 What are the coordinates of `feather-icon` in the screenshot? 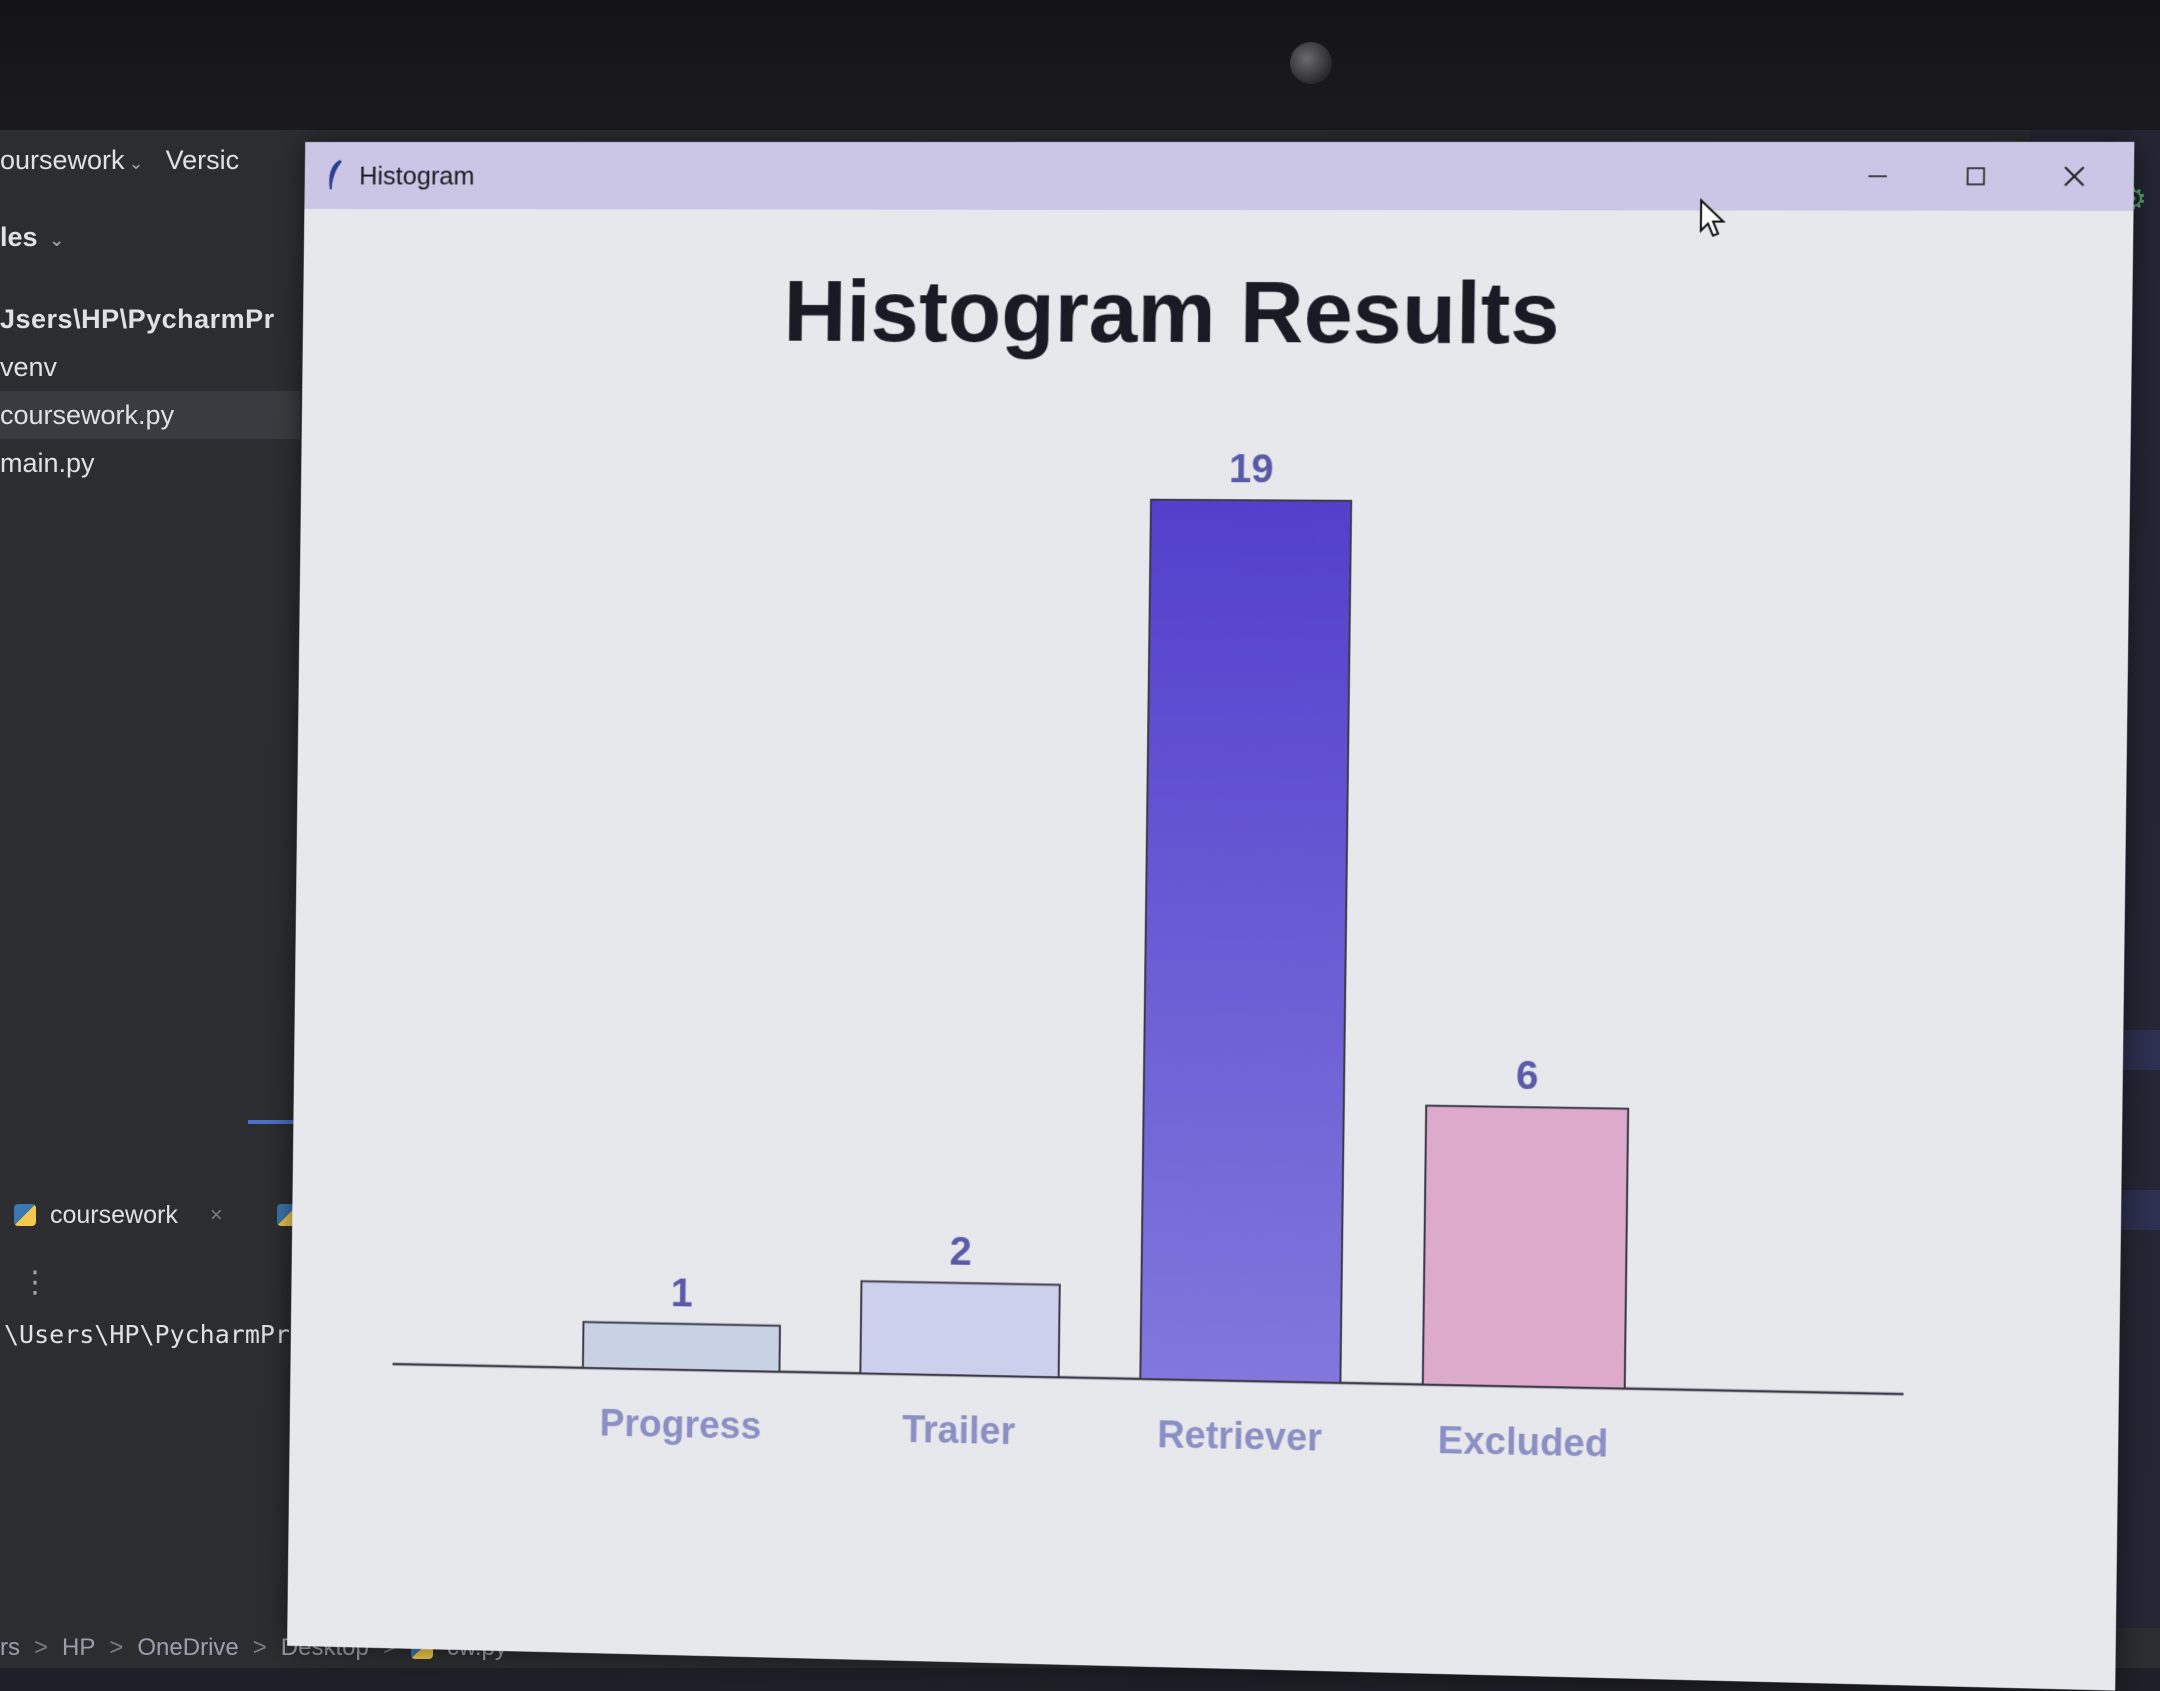 It's located at (335, 176).